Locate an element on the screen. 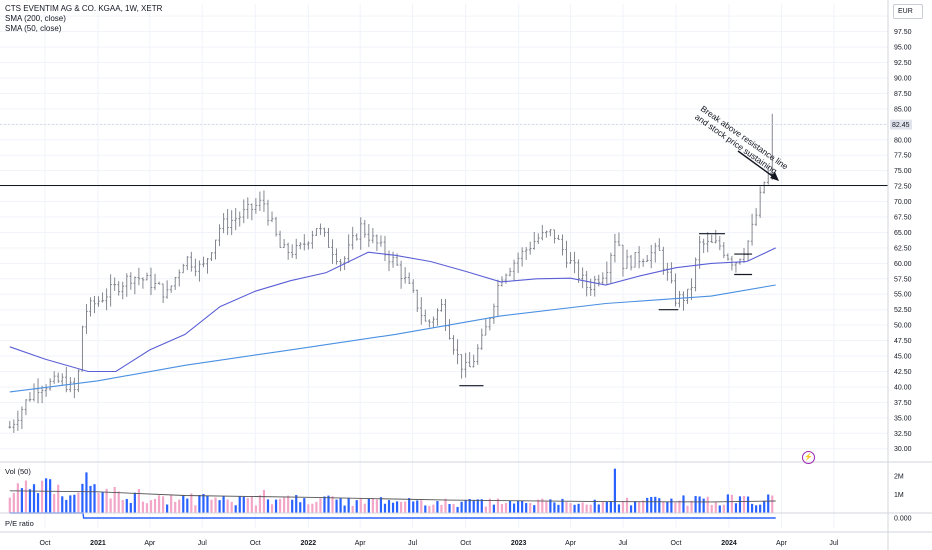 The image size is (932, 550). pe-tick-label: 0.000 is located at coordinates (903, 519).